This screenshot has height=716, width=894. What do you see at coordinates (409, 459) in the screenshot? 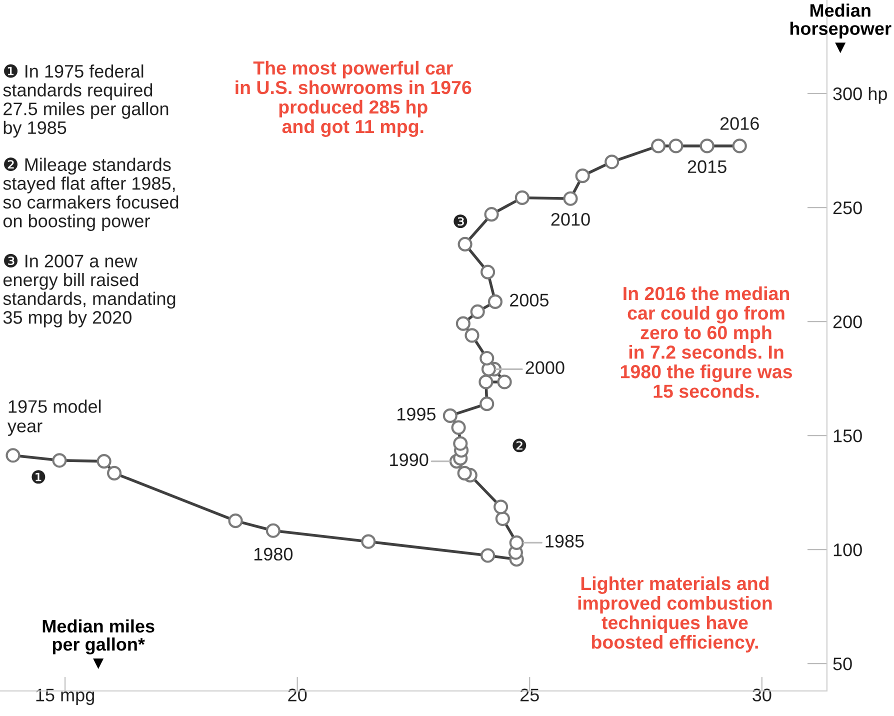
I see `annotation: 1990` at bounding box center [409, 459].